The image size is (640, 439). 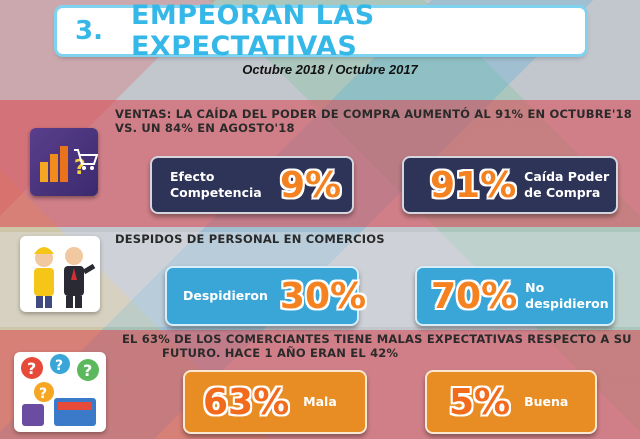 I want to click on question-people-icon: ? ? ? ?, so click(x=60, y=392).